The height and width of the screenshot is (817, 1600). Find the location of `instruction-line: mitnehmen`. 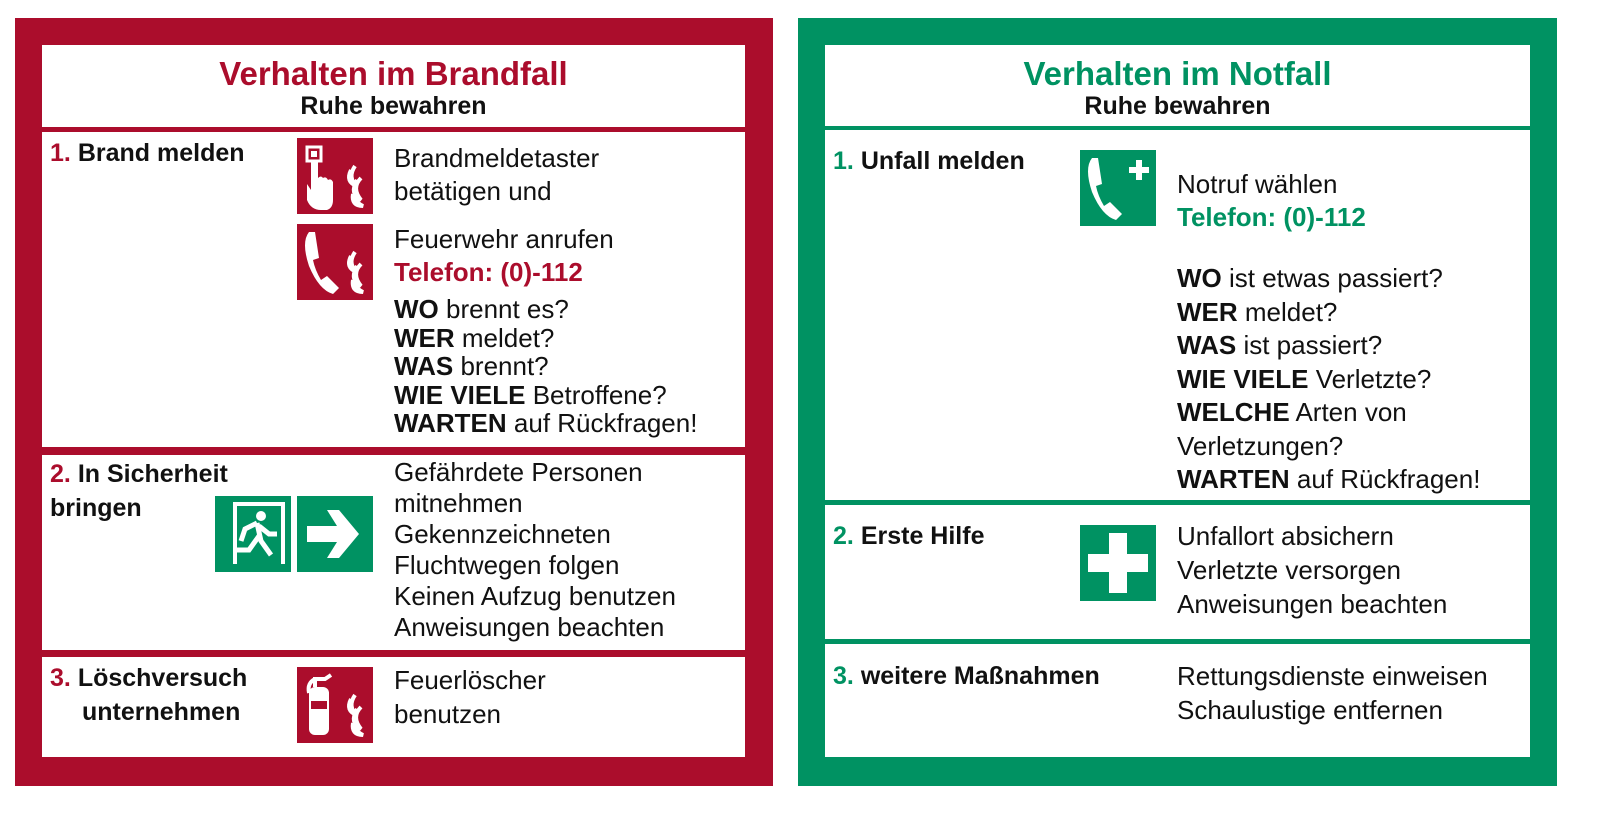

instruction-line: mitnehmen is located at coordinates (458, 503).